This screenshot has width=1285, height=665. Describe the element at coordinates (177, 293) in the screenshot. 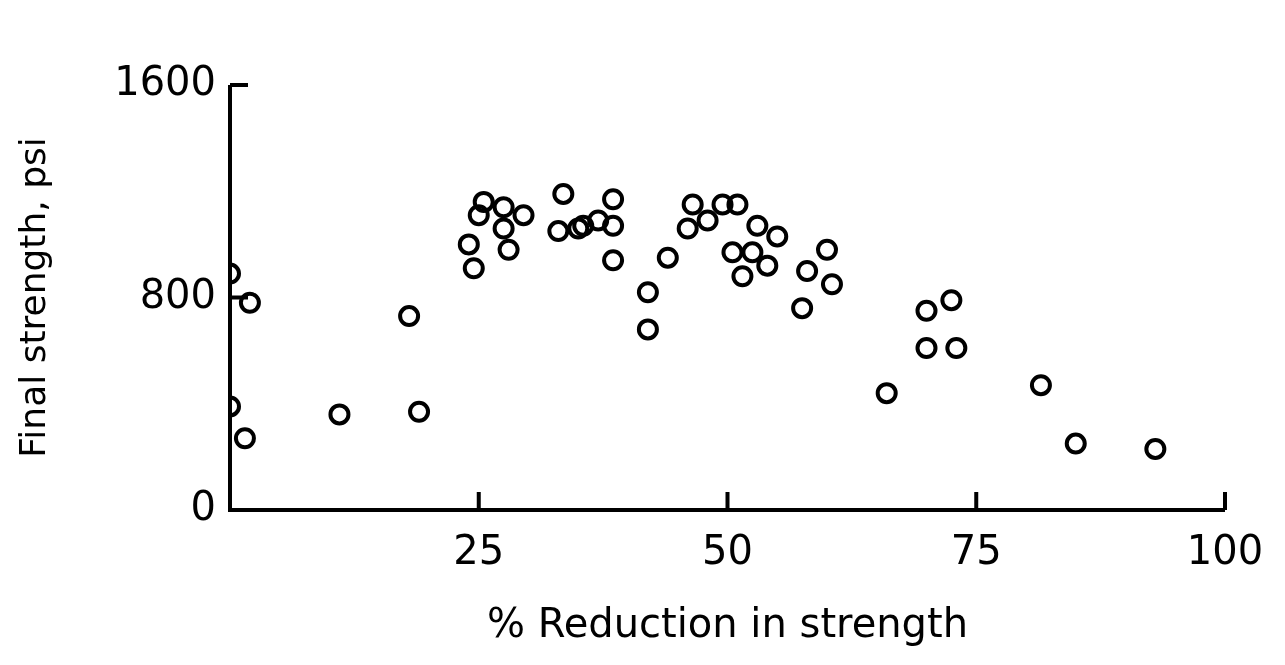

I see `y-tick-label: 800` at that location.